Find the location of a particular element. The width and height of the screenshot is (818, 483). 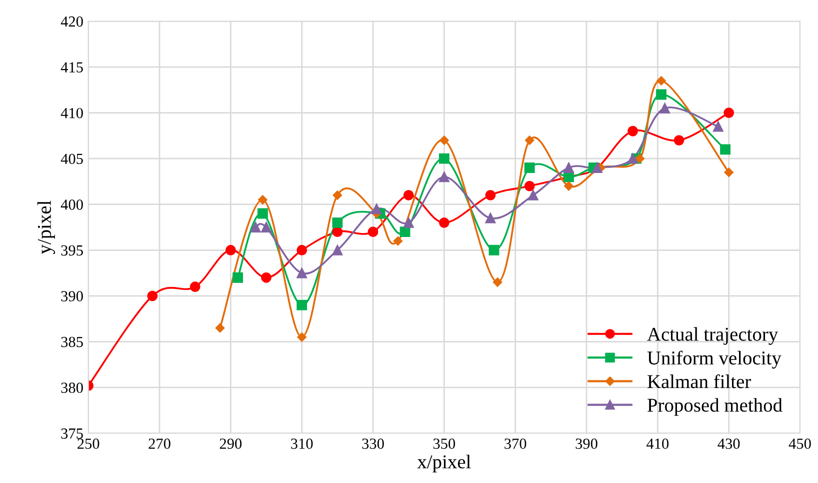

x-tick-label: 450 is located at coordinates (799, 443).